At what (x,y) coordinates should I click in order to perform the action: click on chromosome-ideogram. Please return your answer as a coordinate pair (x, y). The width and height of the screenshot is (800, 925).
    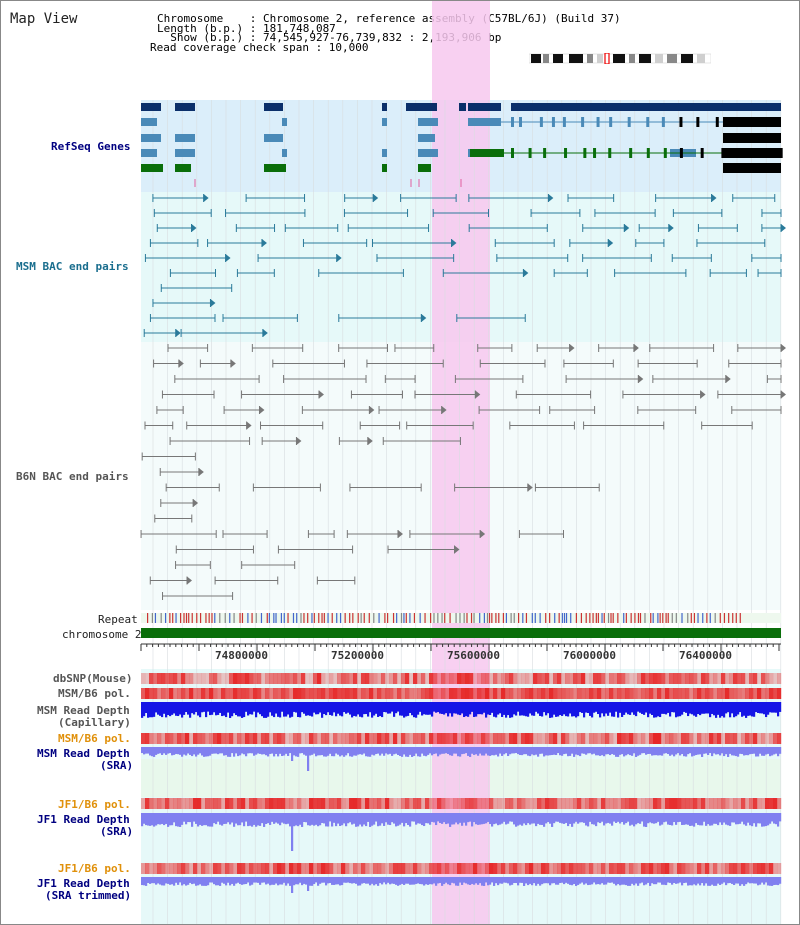
    Looking at the image, I should click on (620, 58).